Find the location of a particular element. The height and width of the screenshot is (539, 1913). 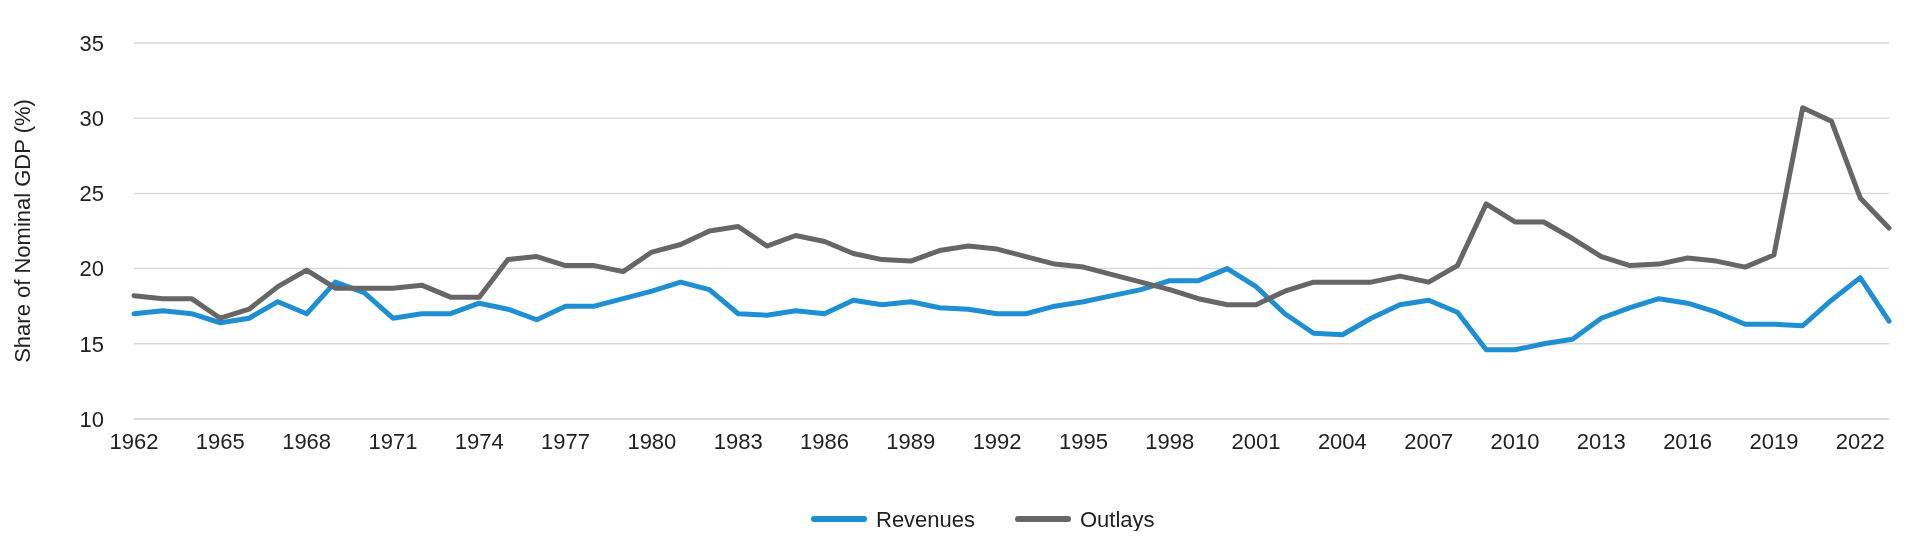

x-tick-label: 1989 is located at coordinates (911, 441).